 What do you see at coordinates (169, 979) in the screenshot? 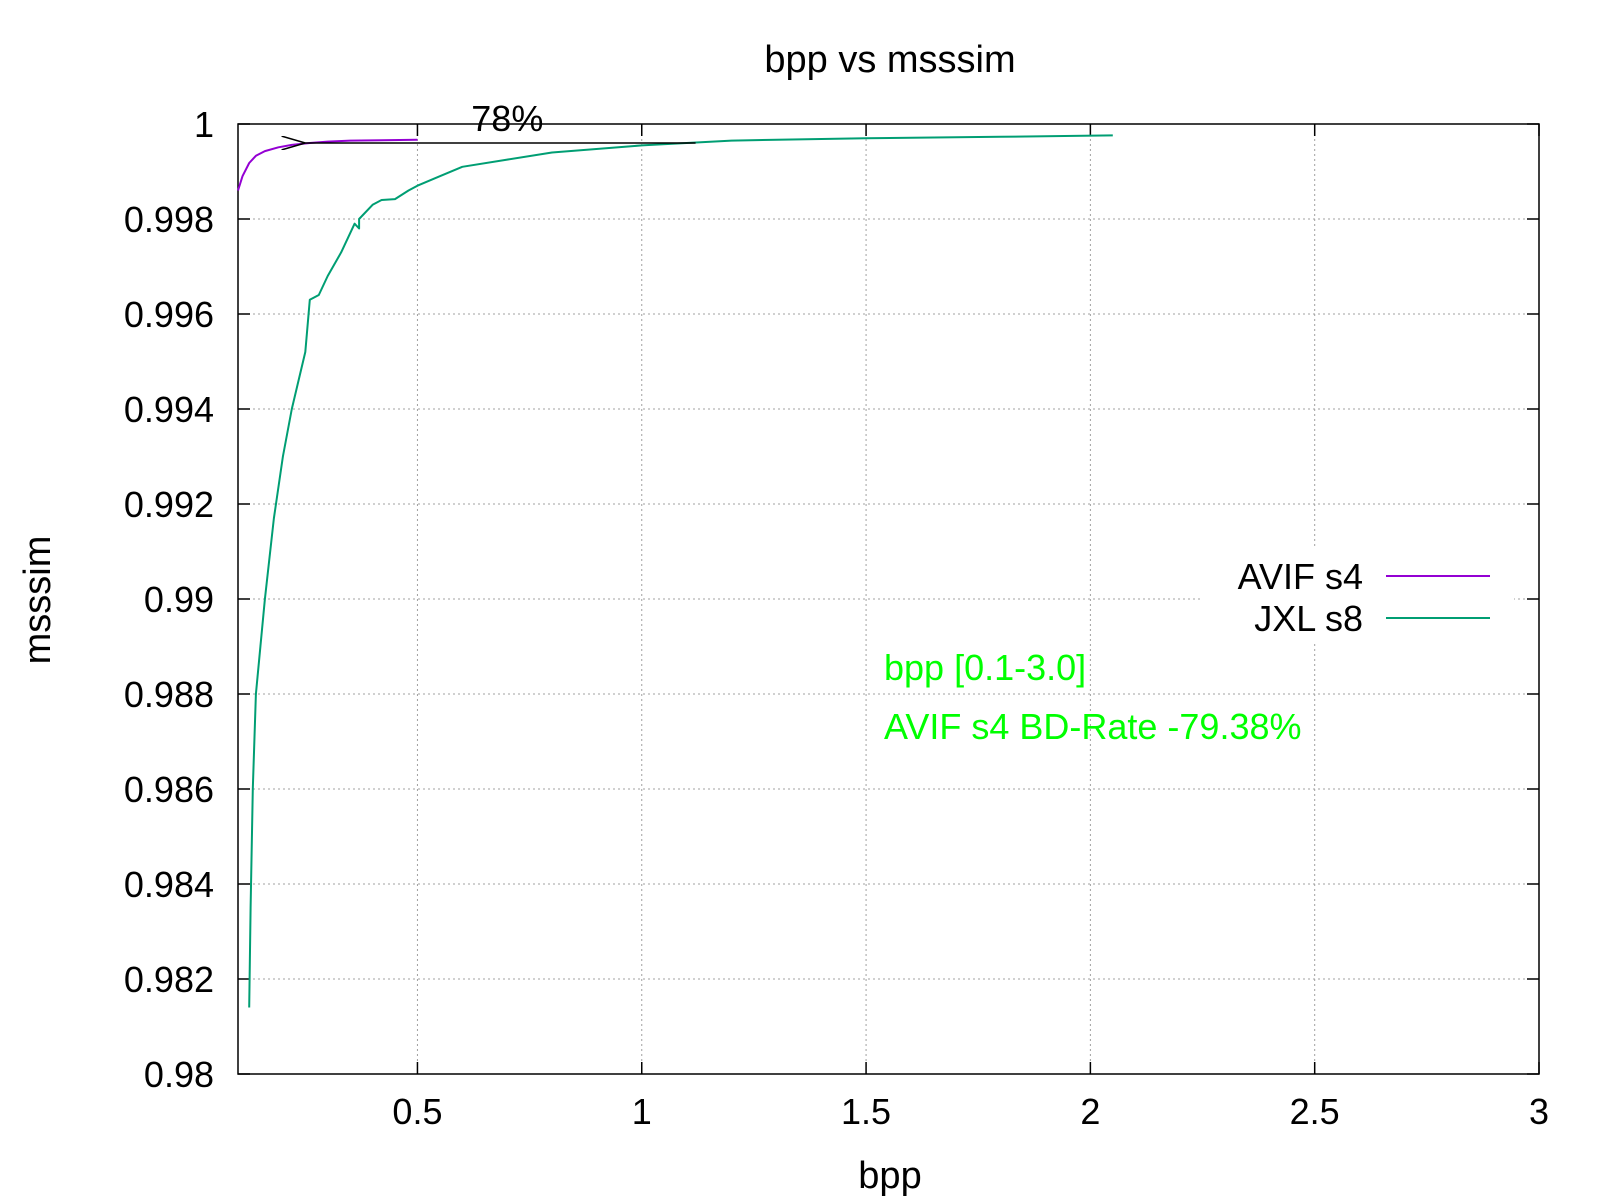
I see `y-tick-label: 0.982` at bounding box center [169, 979].